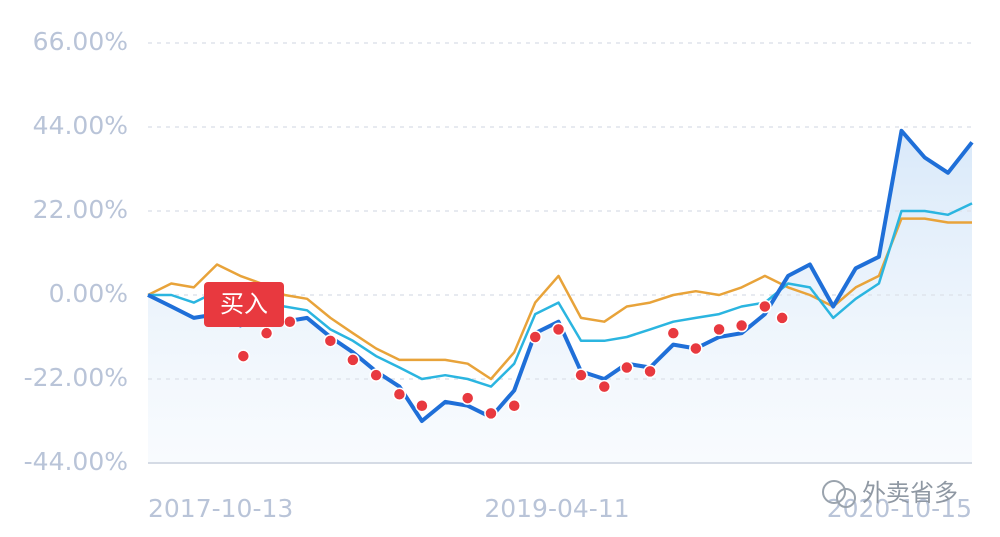  What do you see at coordinates (76, 377) in the screenshot?
I see `y-tick-label: -22.00%` at bounding box center [76, 377].